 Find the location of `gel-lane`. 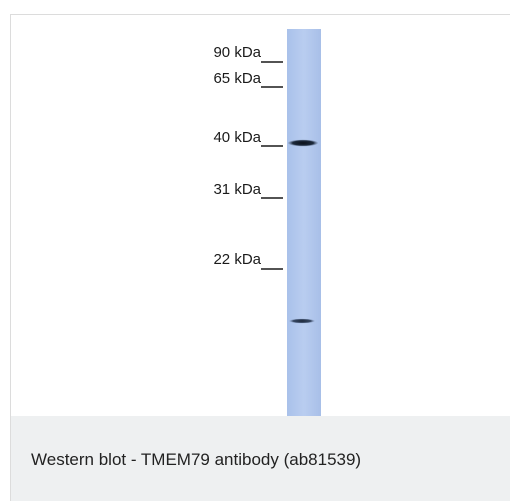

gel-lane is located at coordinates (304, 222).